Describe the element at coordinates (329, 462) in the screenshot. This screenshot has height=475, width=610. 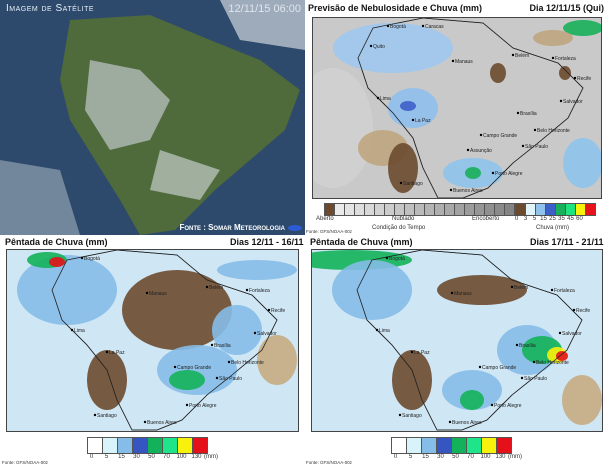
I see `pentad2-source: Fonte: GFS/NOAA-00z` at that location.